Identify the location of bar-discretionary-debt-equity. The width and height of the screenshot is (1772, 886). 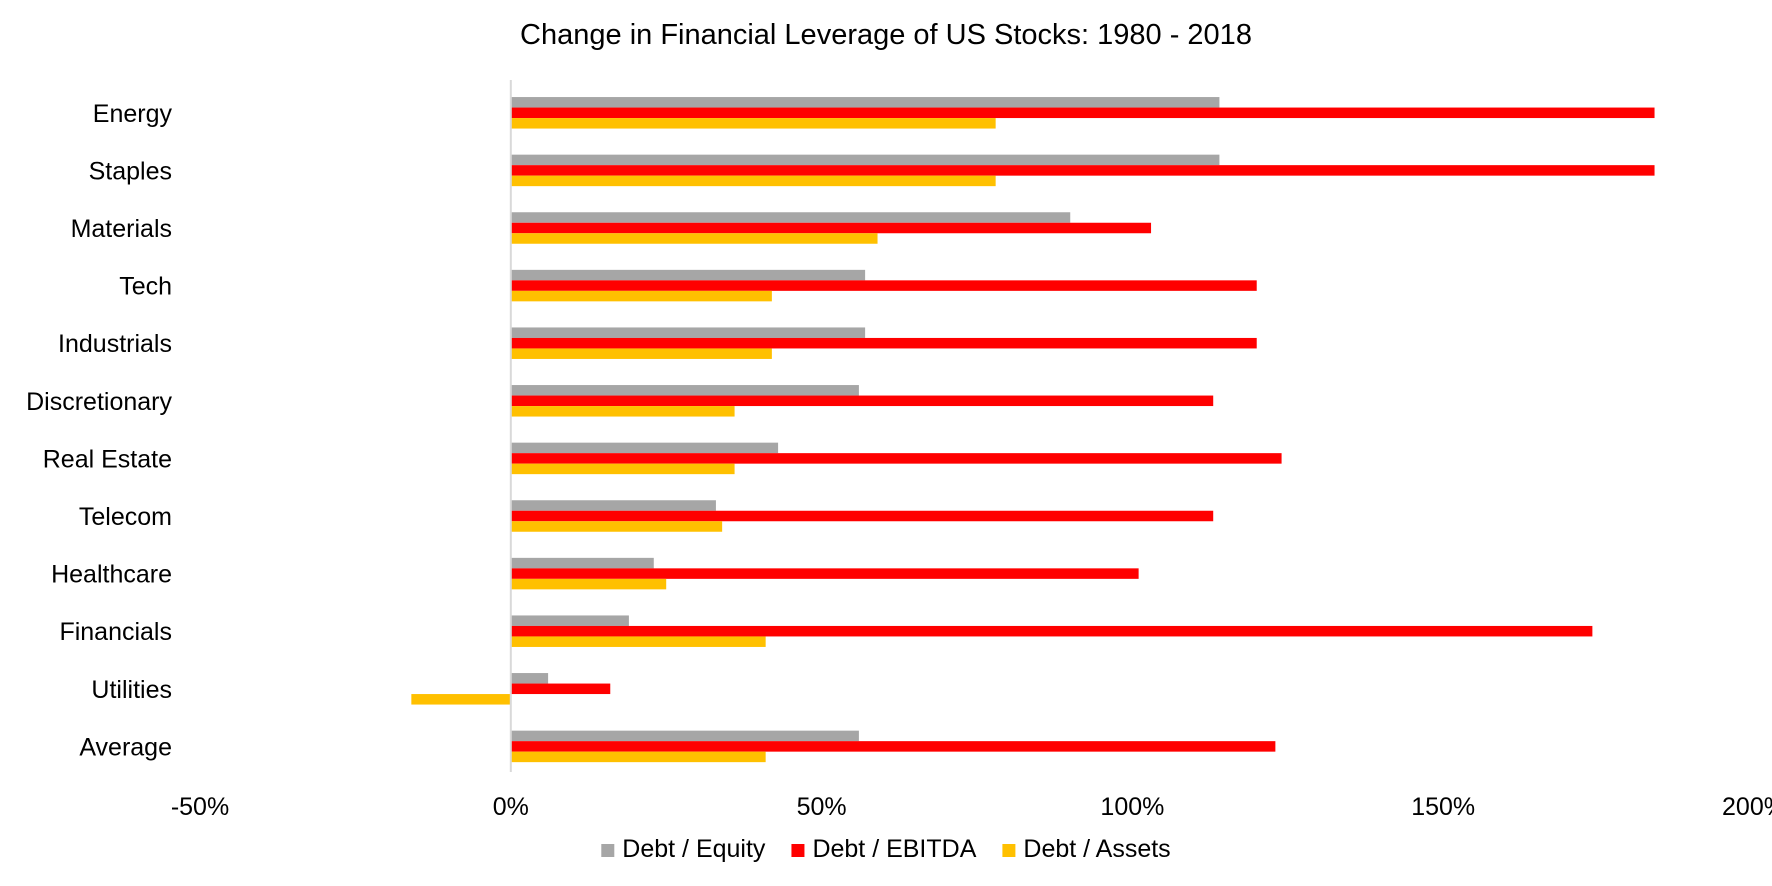
(684, 390).